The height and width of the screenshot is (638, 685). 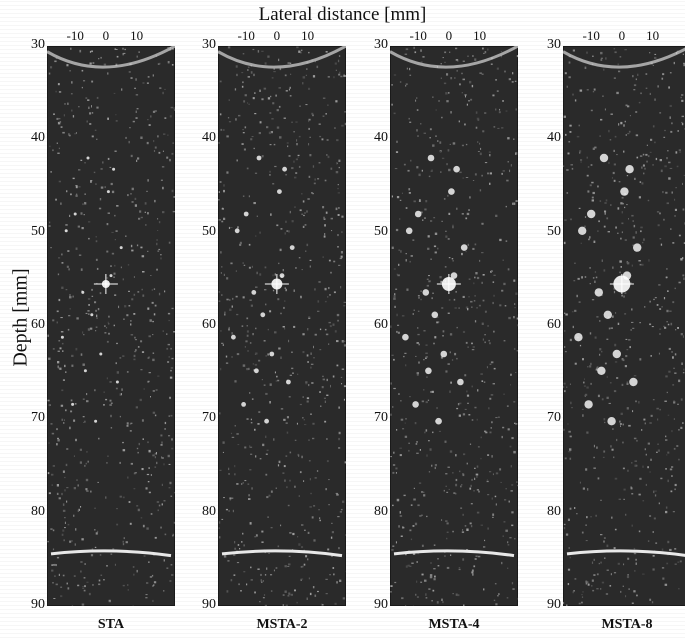 What do you see at coordinates (342, 14) in the screenshot?
I see `x-axis-title: Lateral distance [mm]` at bounding box center [342, 14].